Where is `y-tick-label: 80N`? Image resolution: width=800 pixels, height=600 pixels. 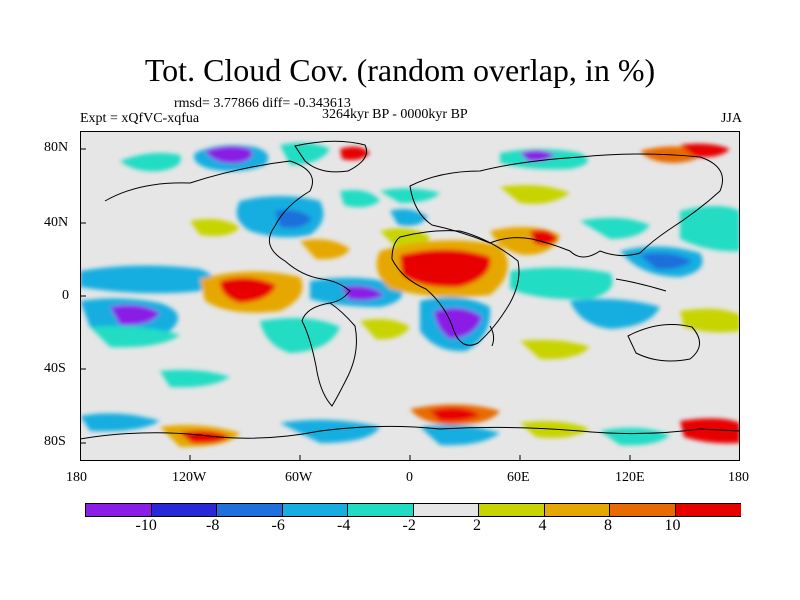 y-tick-label: 80N is located at coordinates (56, 147).